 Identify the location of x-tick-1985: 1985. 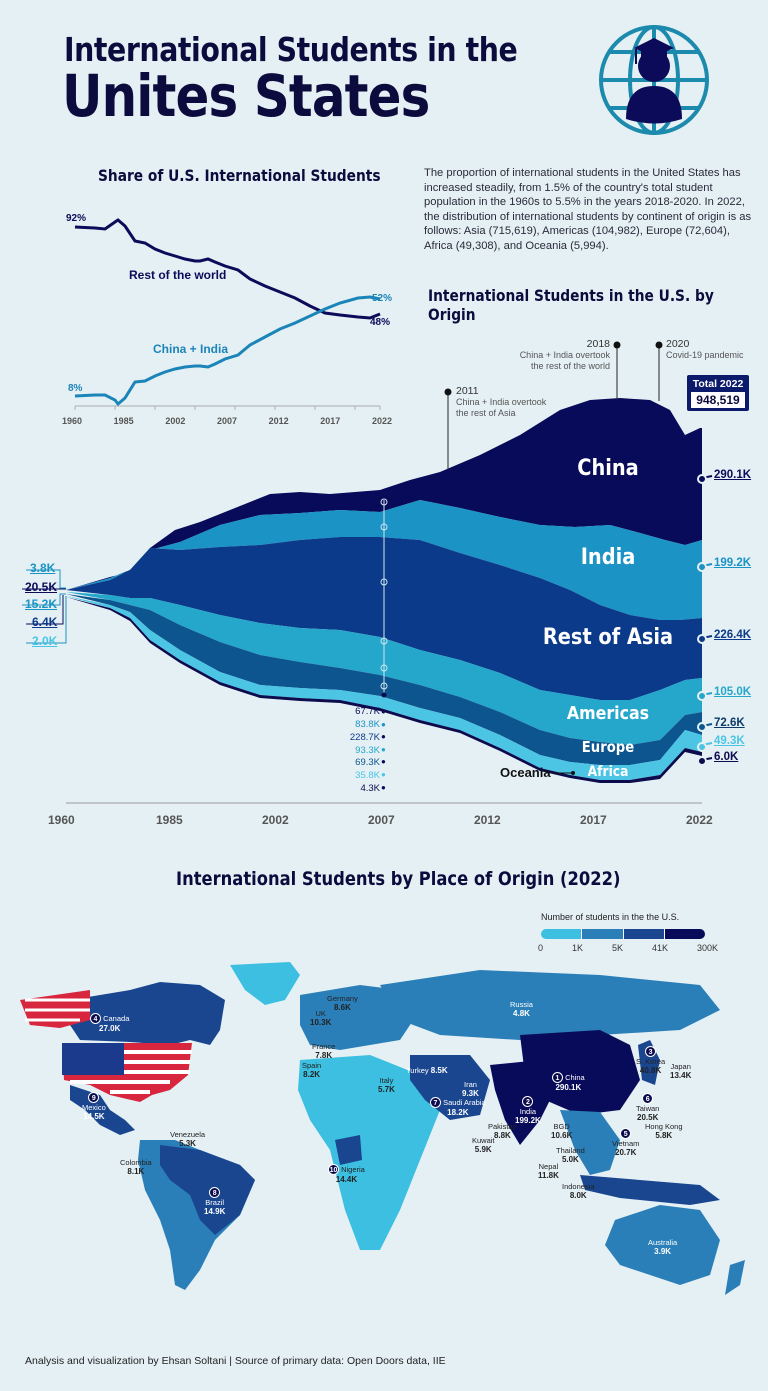
(169, 820).